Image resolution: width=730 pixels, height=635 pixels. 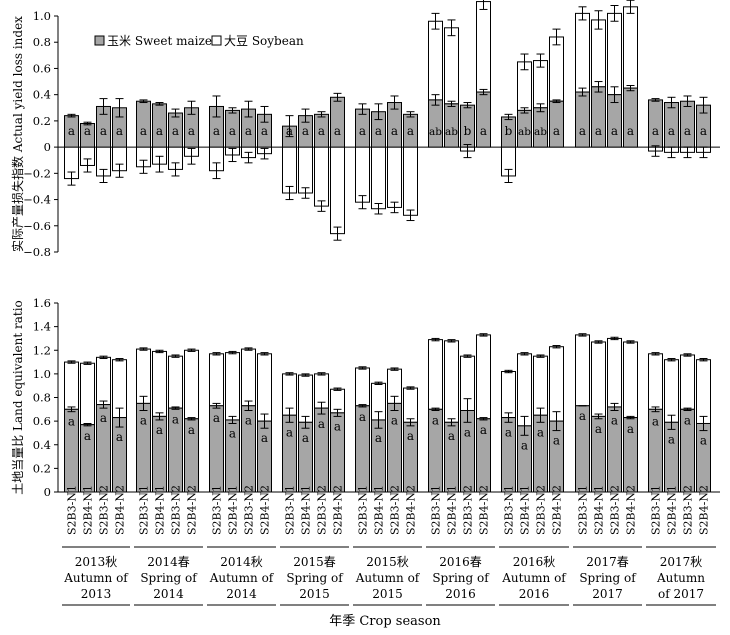 What do you see at coordinates (42, 421) in the screenshot?
I see `y-tick-label: 0.6` at bounding box center [42, 421].